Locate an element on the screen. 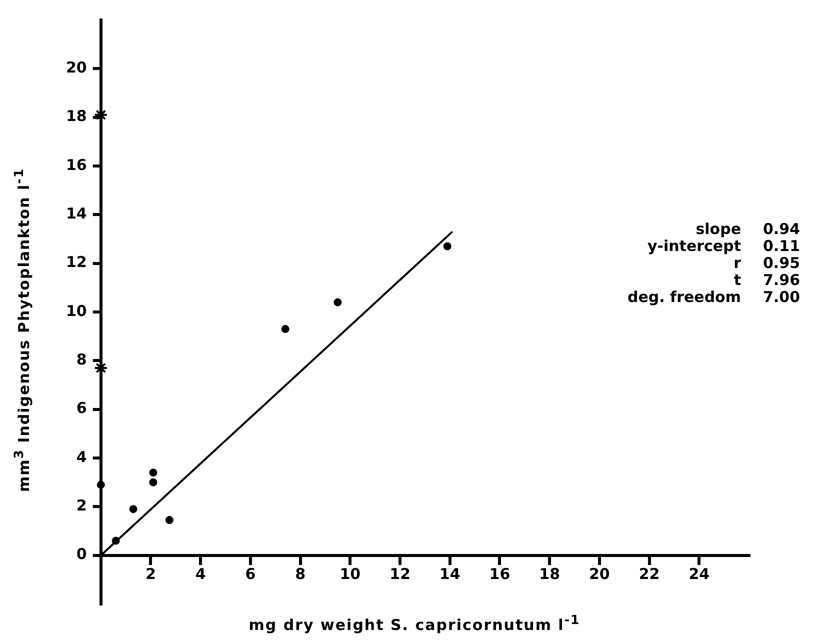 The height and width of the screenshot is (644, 829). x-tick-label: 16 is located at coordinates (499, 574).